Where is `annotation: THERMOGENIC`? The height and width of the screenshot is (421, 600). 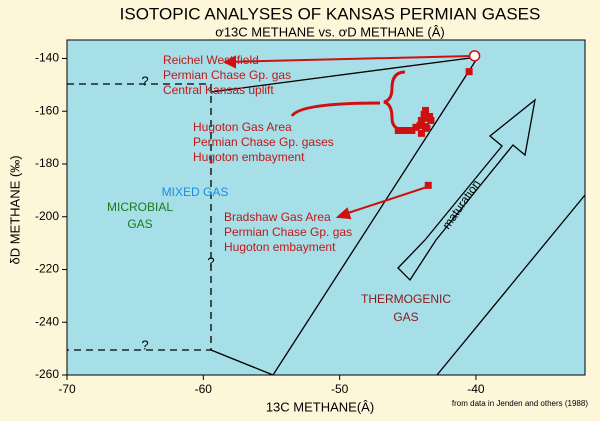
annotation: THERMOGENIC is located at coordinates (406, 299).